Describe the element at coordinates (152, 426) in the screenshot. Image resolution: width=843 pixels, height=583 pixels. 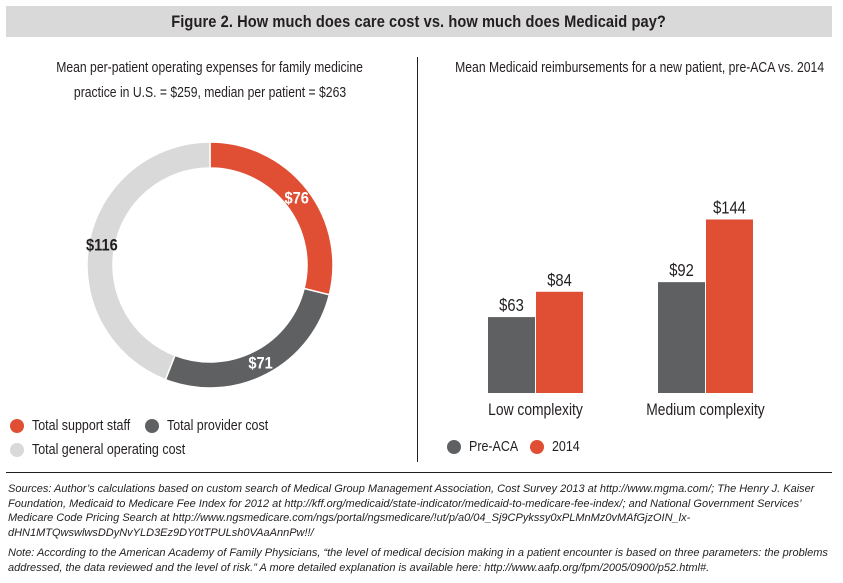
I see `legend-swatch-provider-cost` at that location.